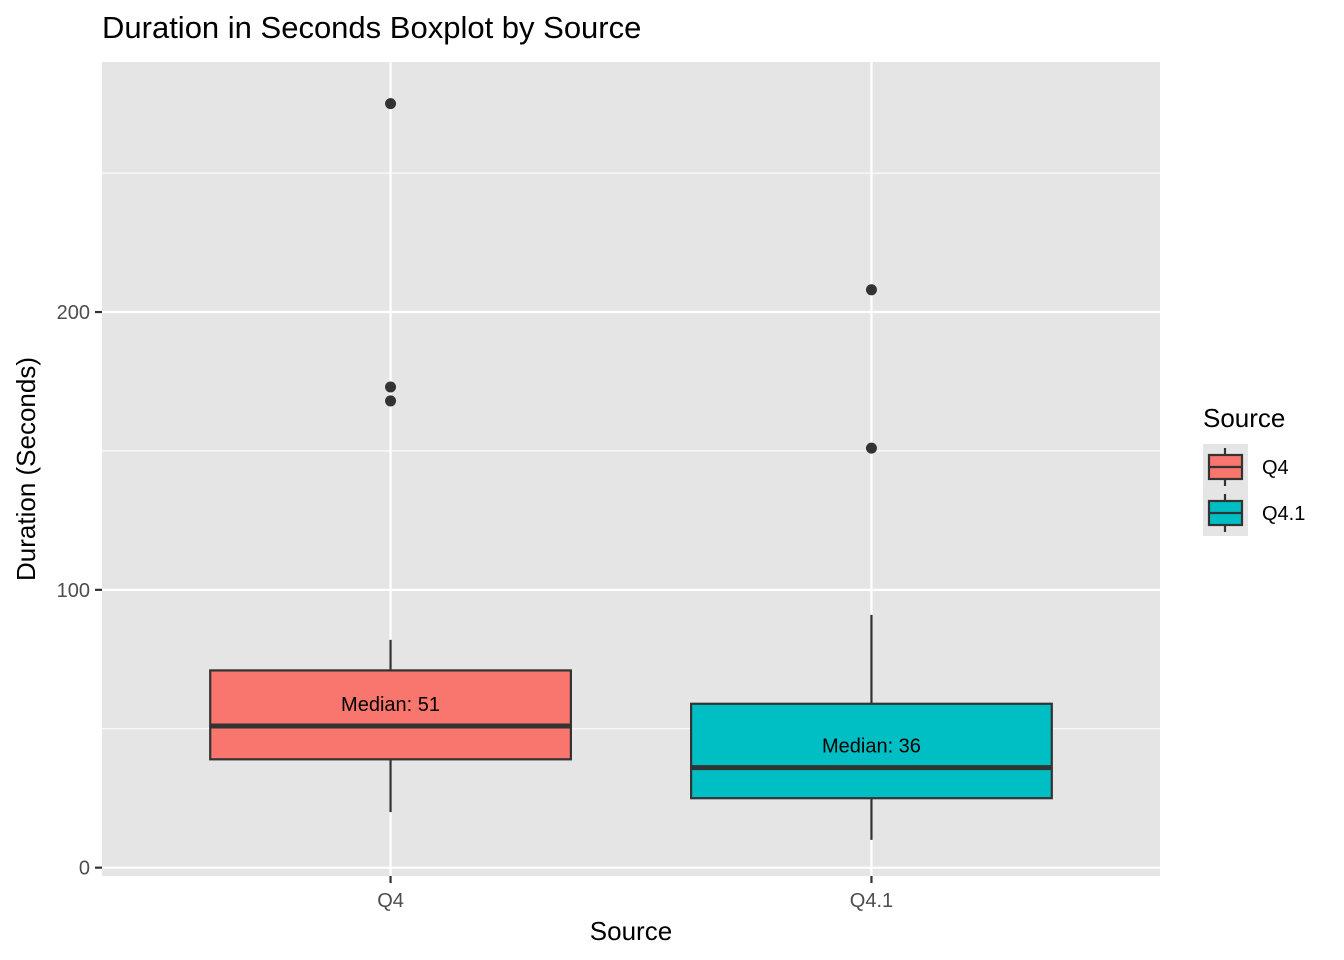 This screenshot has height=960, width=1344. Describe the element at coordinates (73, 313) in the screenshot. I see `y-tick-label: 200` at that location.